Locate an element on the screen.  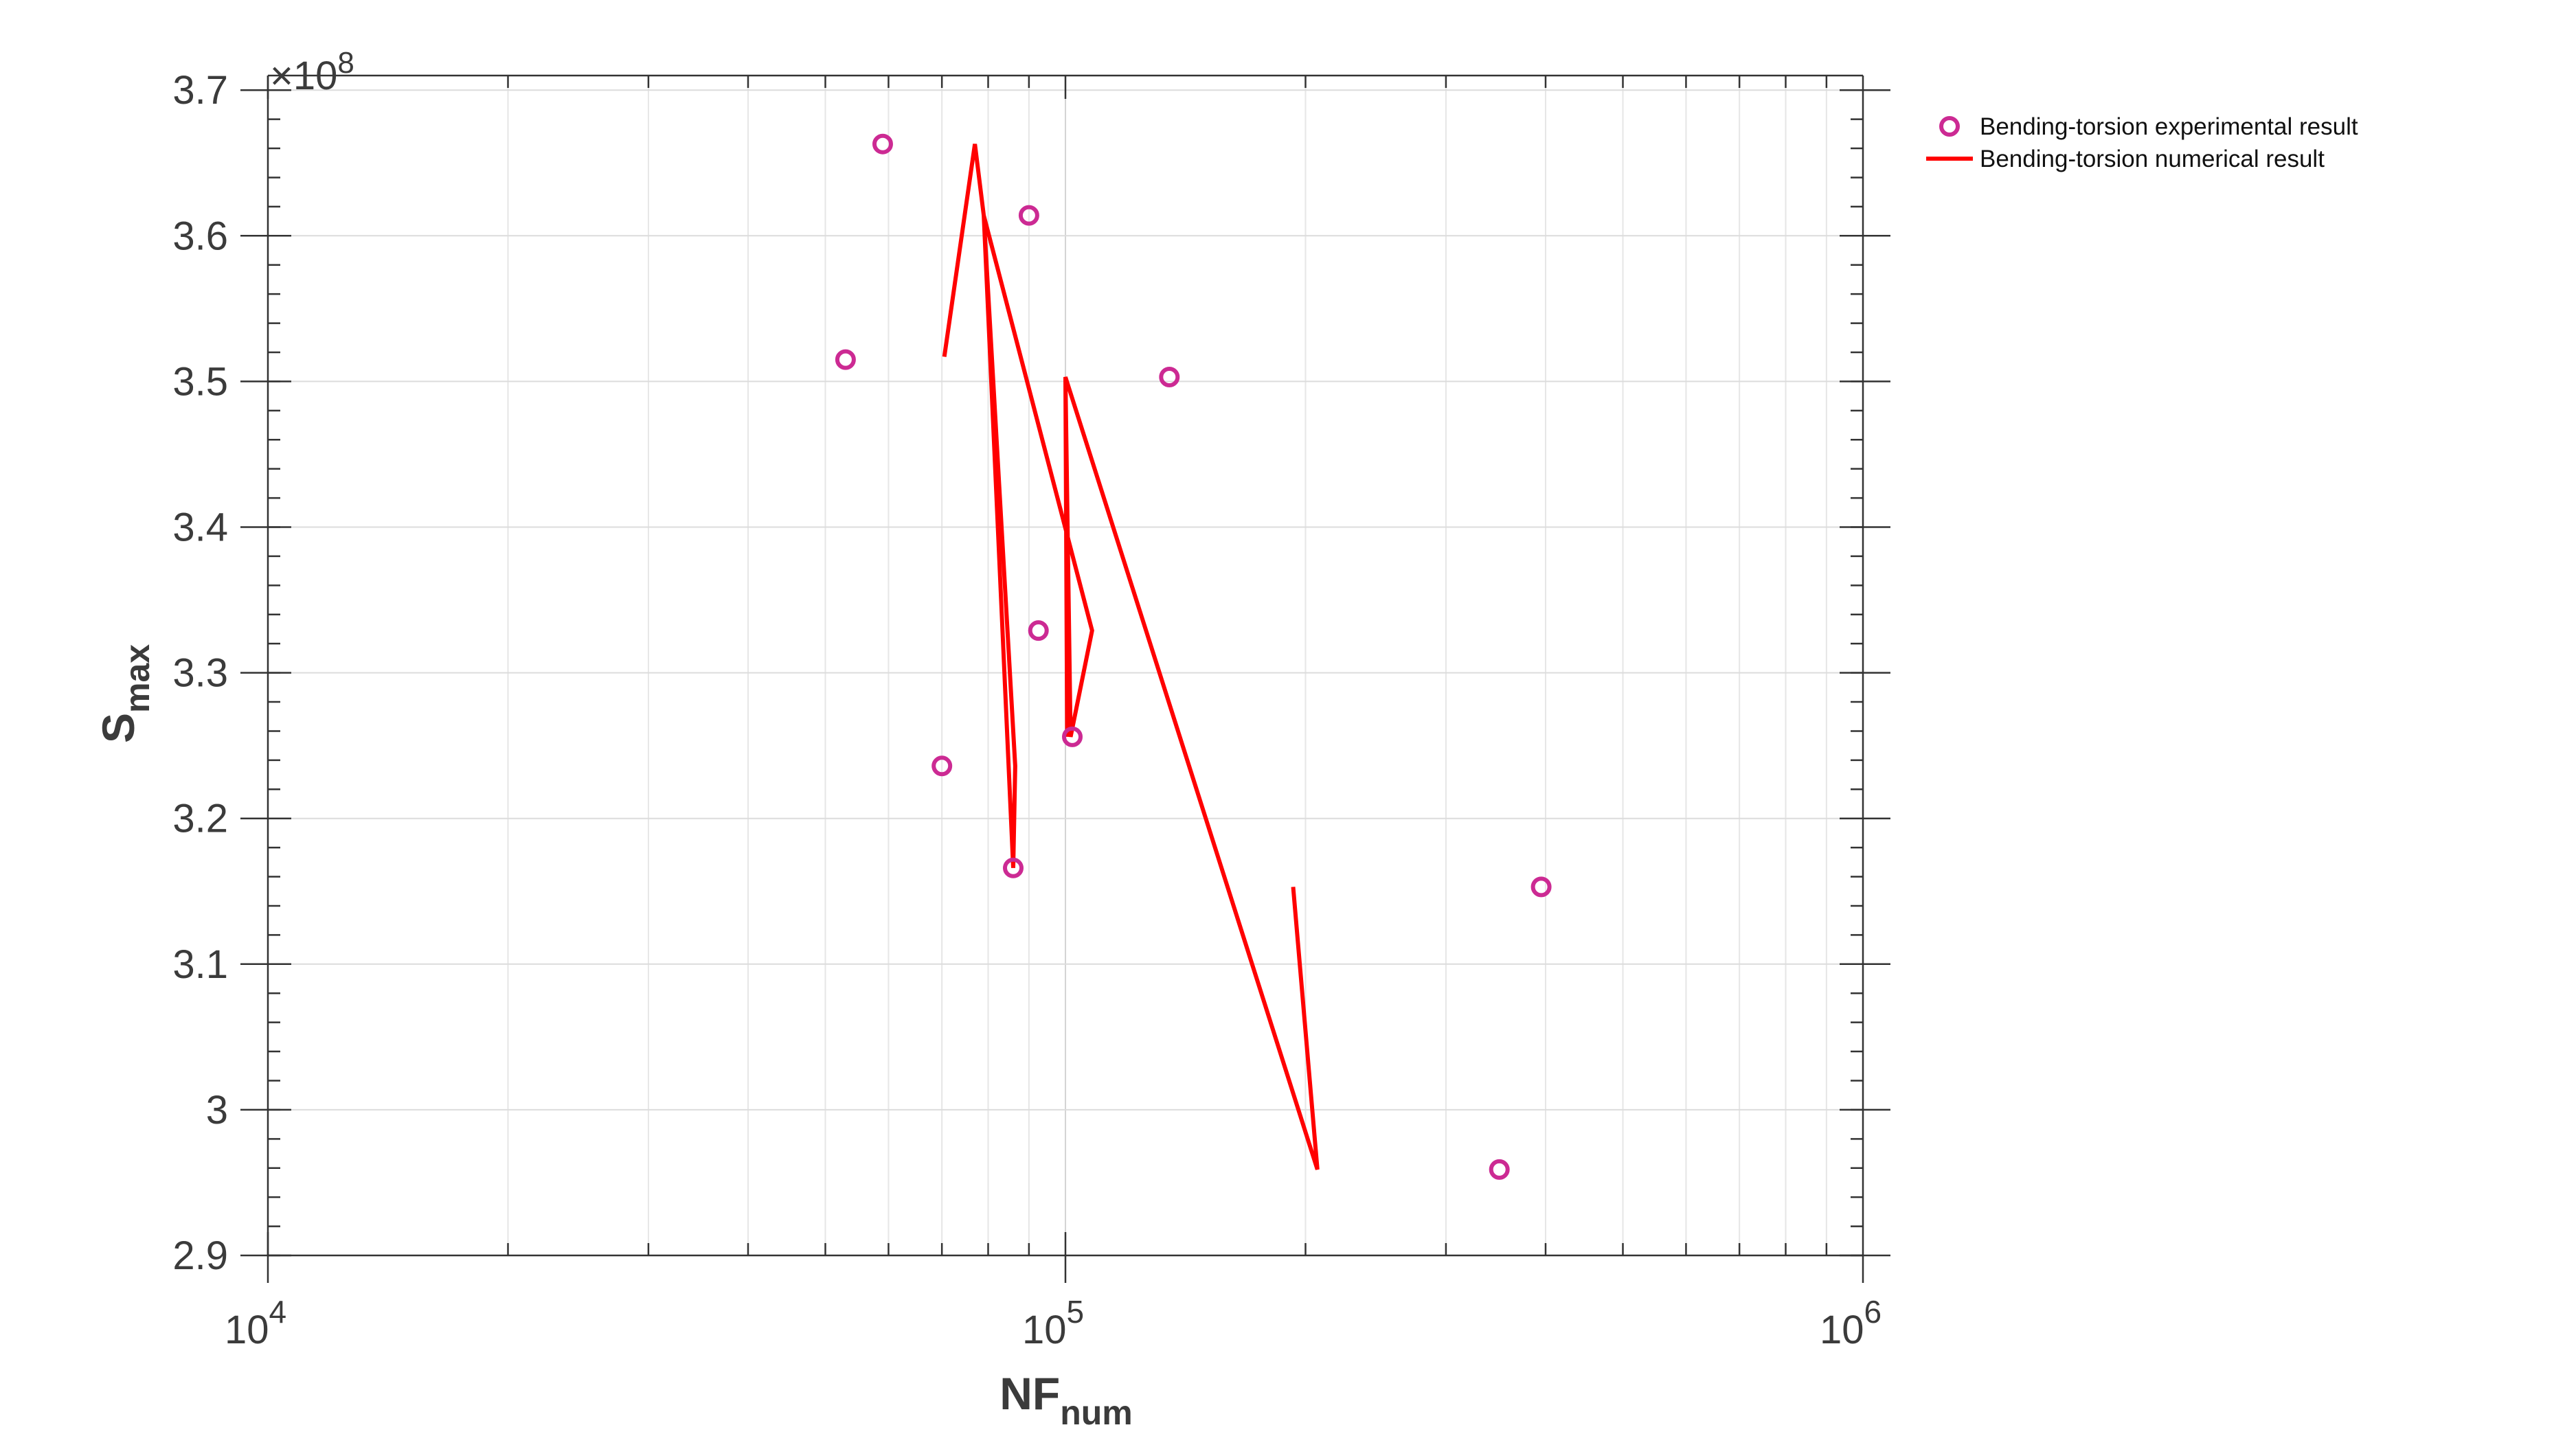
y-tick-label: 3.5 is located at coordinates (200, 382).